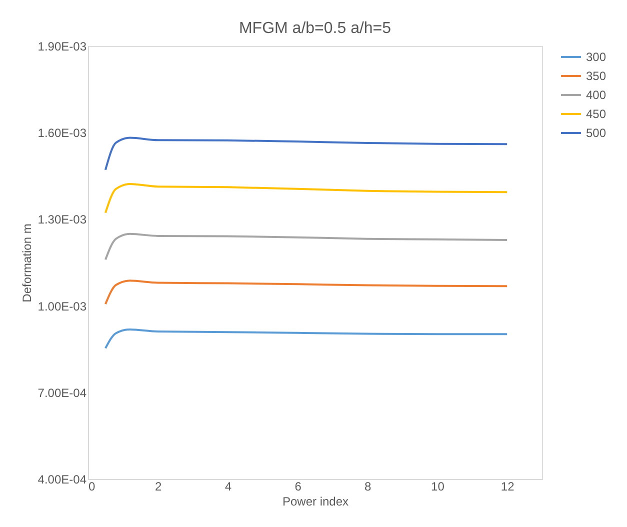 Image resolution: width=627 pixels, height=527 pixels. Describe the element at coordinates (315, 501) in the screenshot. I see `x-axis-title: Power index` at that location.